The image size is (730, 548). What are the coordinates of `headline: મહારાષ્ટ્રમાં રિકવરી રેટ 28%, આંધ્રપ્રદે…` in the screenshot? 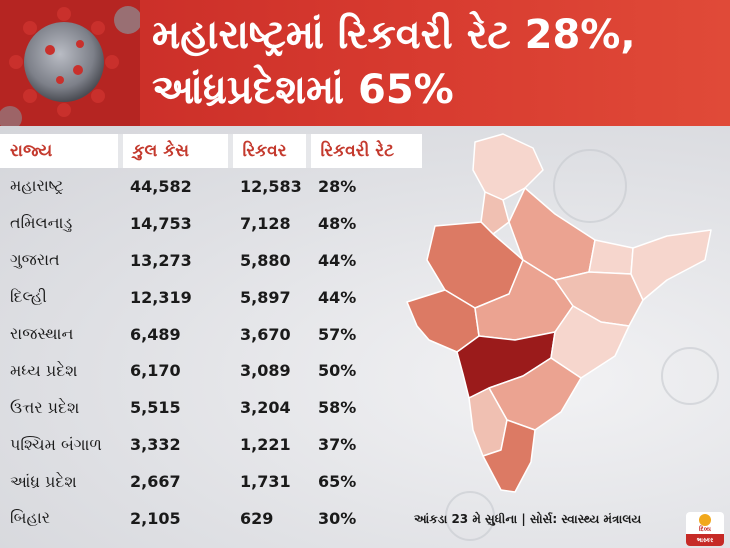 It's located at (394, 63).